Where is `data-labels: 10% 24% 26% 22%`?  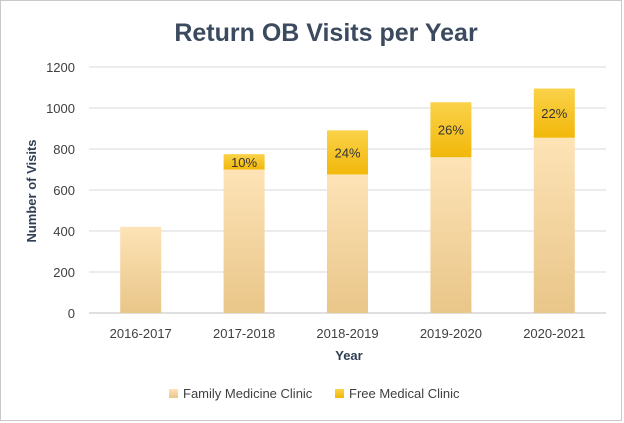
data-labels: 10% 24% 26% 22% is located at coordinates (399, 138).